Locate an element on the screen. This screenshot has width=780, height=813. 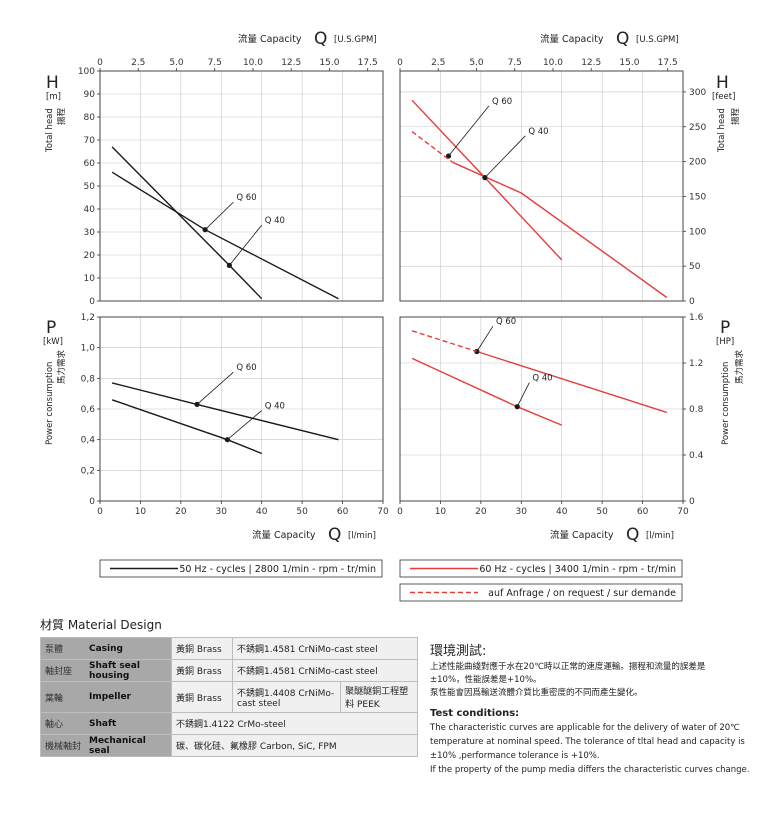
y-tick-label: 150 is located at coordinates (697, 197).